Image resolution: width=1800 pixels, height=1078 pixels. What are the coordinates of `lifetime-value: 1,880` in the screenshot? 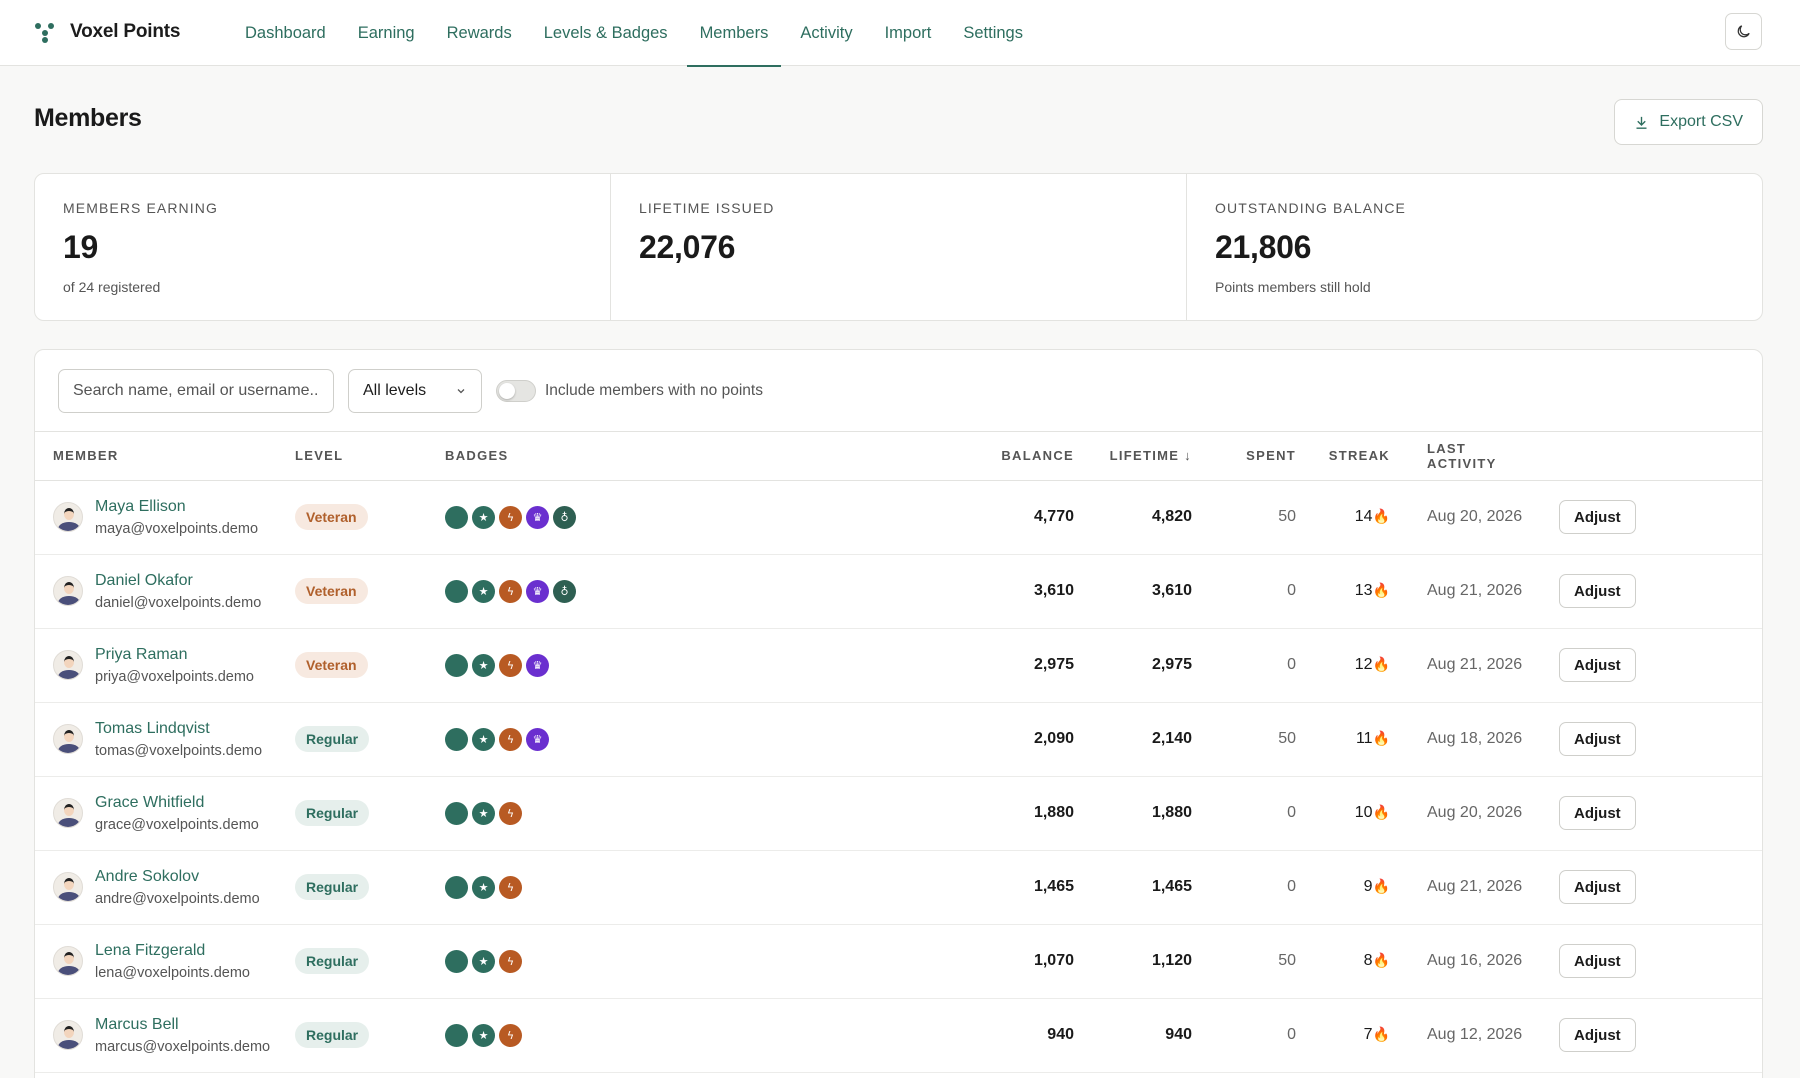 It's located at (1133, 813).